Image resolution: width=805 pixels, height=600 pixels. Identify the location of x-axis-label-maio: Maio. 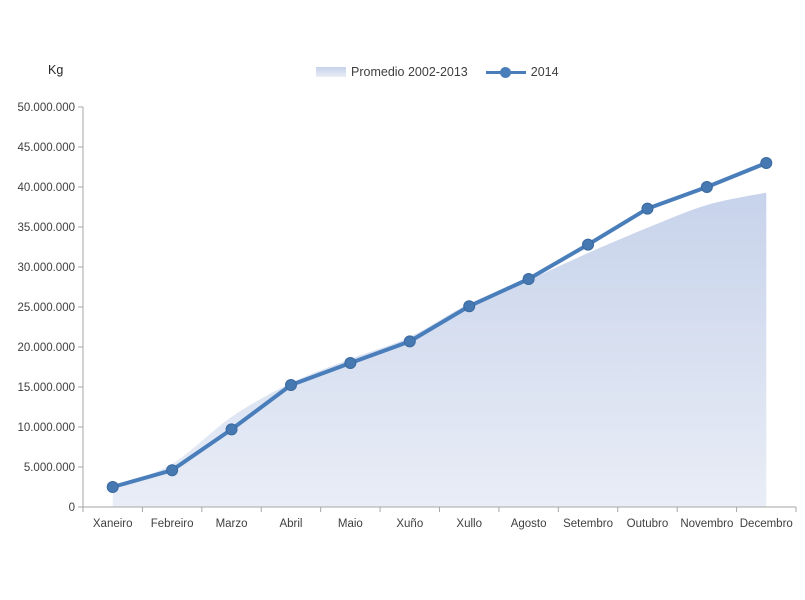
(350, 524).